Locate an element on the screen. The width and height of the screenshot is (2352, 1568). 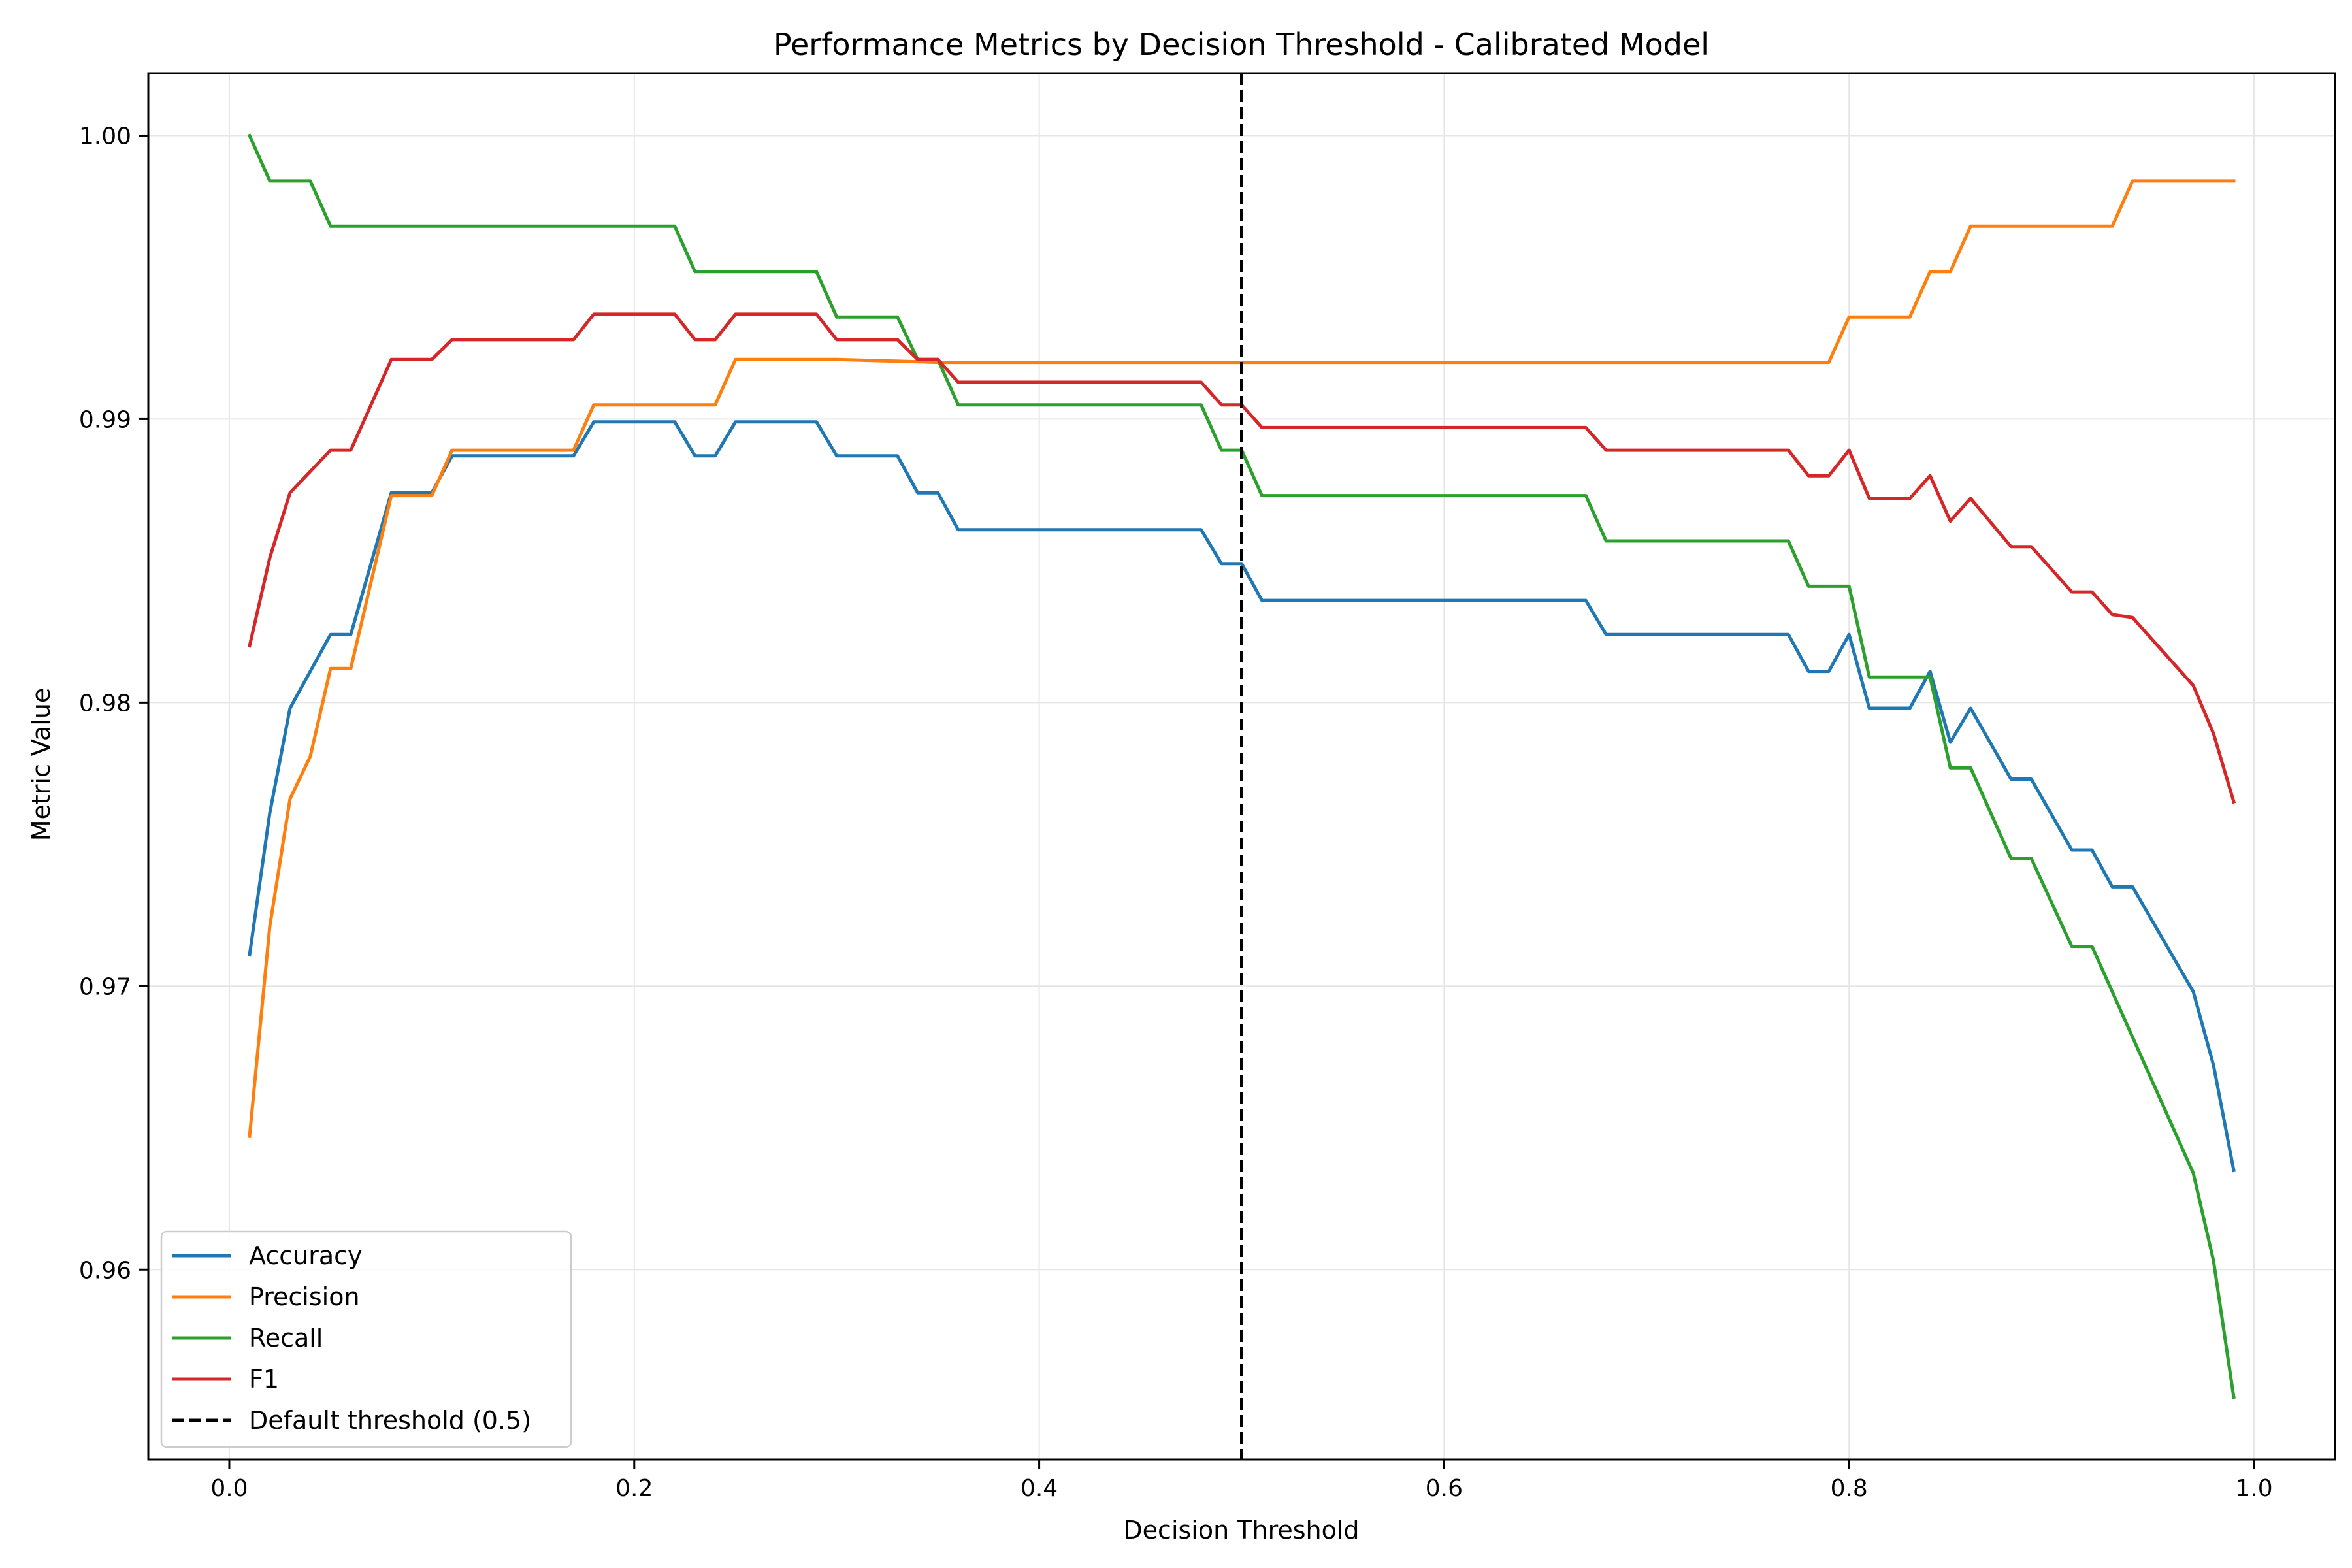
legend-label: Recall is located at coordinates (286, 1338).